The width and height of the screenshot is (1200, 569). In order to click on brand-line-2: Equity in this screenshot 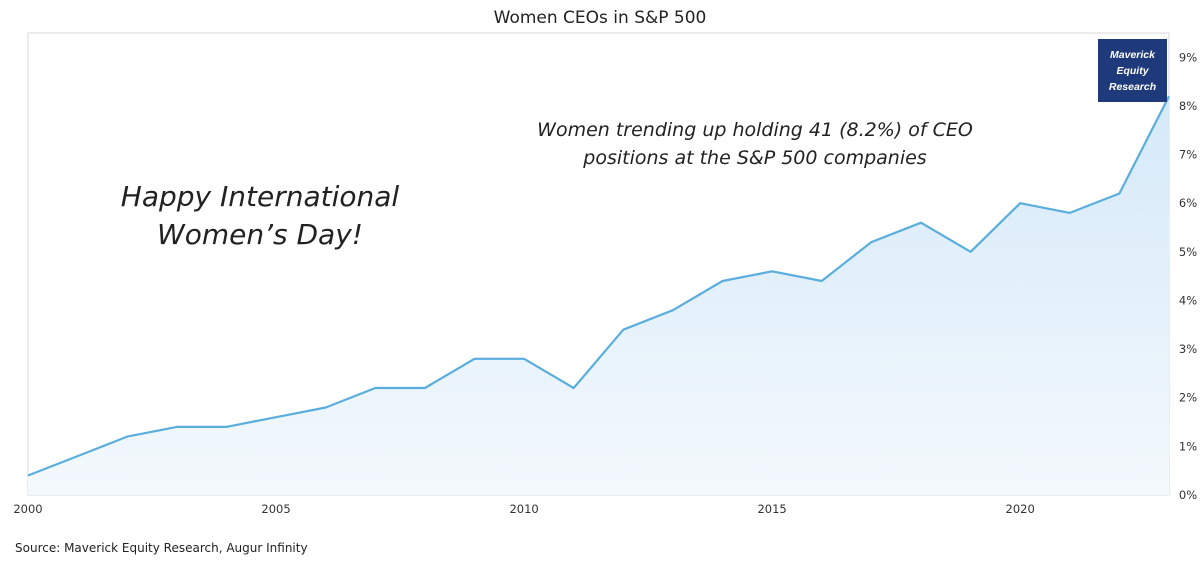, I will do `click(1132, 70)`.